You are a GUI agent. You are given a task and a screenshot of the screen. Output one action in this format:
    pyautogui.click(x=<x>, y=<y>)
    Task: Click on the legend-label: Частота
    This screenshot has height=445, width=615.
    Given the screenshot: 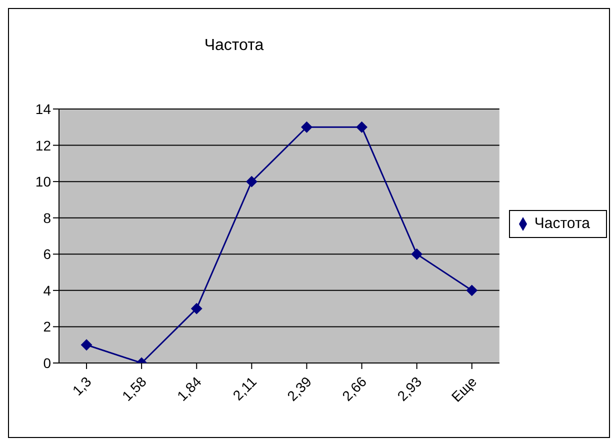 What is the action you would take?
    pyautogui.click(x=562, y=223)
    